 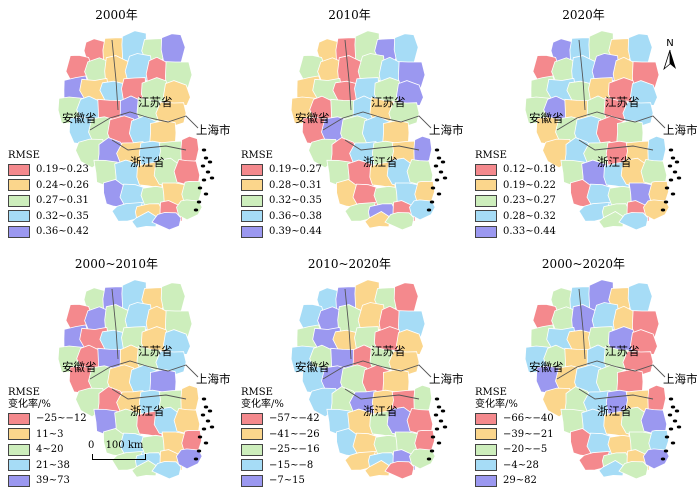 What do you see at coordinates (147, 411) in the screenshot?
I see `province-label-zhejiang: 浙江省` at bounding box center [147, 411].